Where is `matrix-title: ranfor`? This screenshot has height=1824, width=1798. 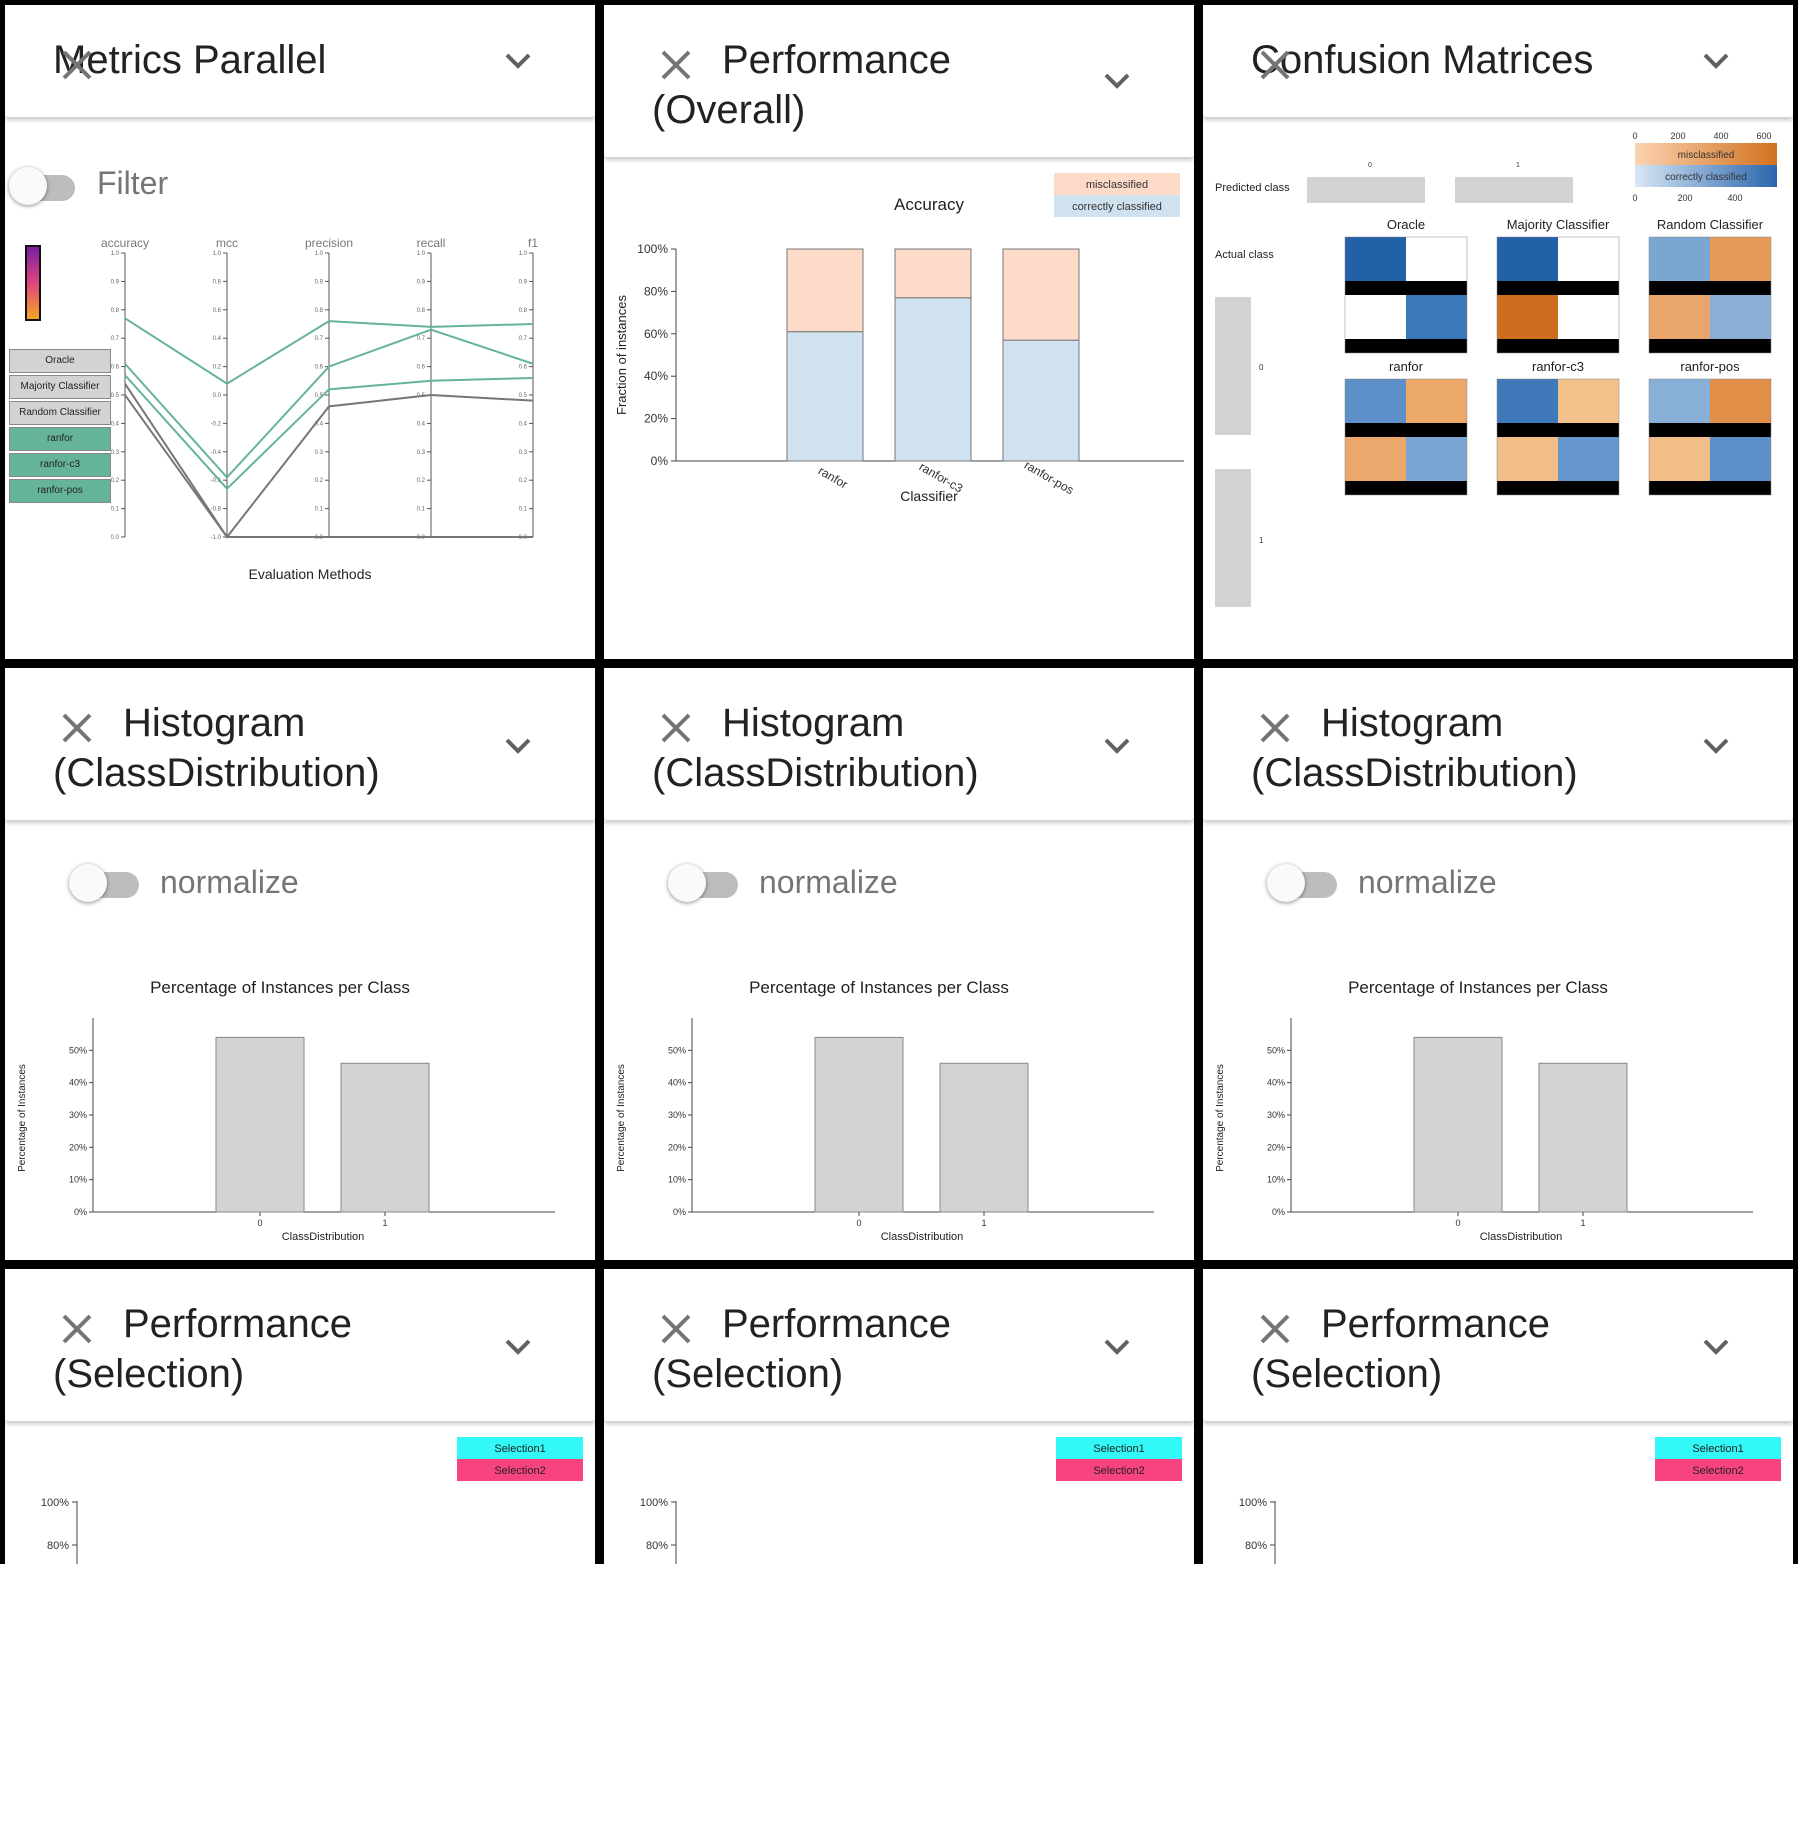 matrix-title: ranfor is located at coordinates (1406, 366).